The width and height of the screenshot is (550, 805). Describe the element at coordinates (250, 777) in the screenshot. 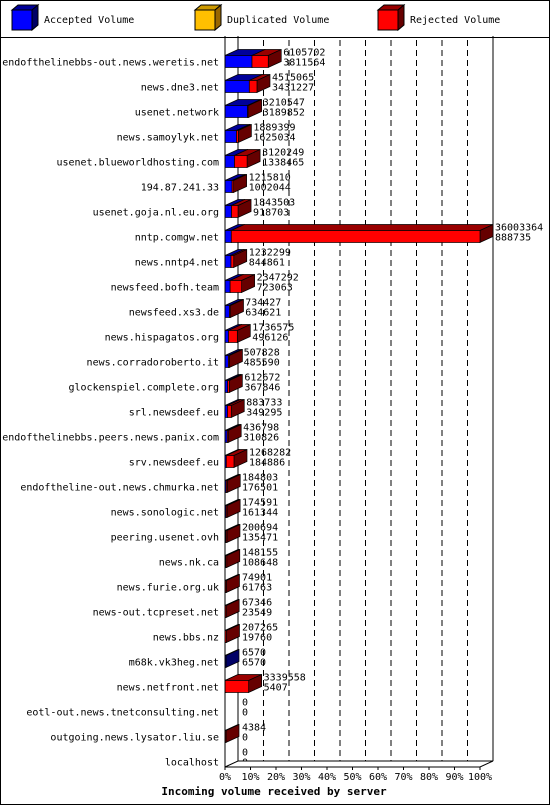

I see `x-tick-label: 10%` at that location.